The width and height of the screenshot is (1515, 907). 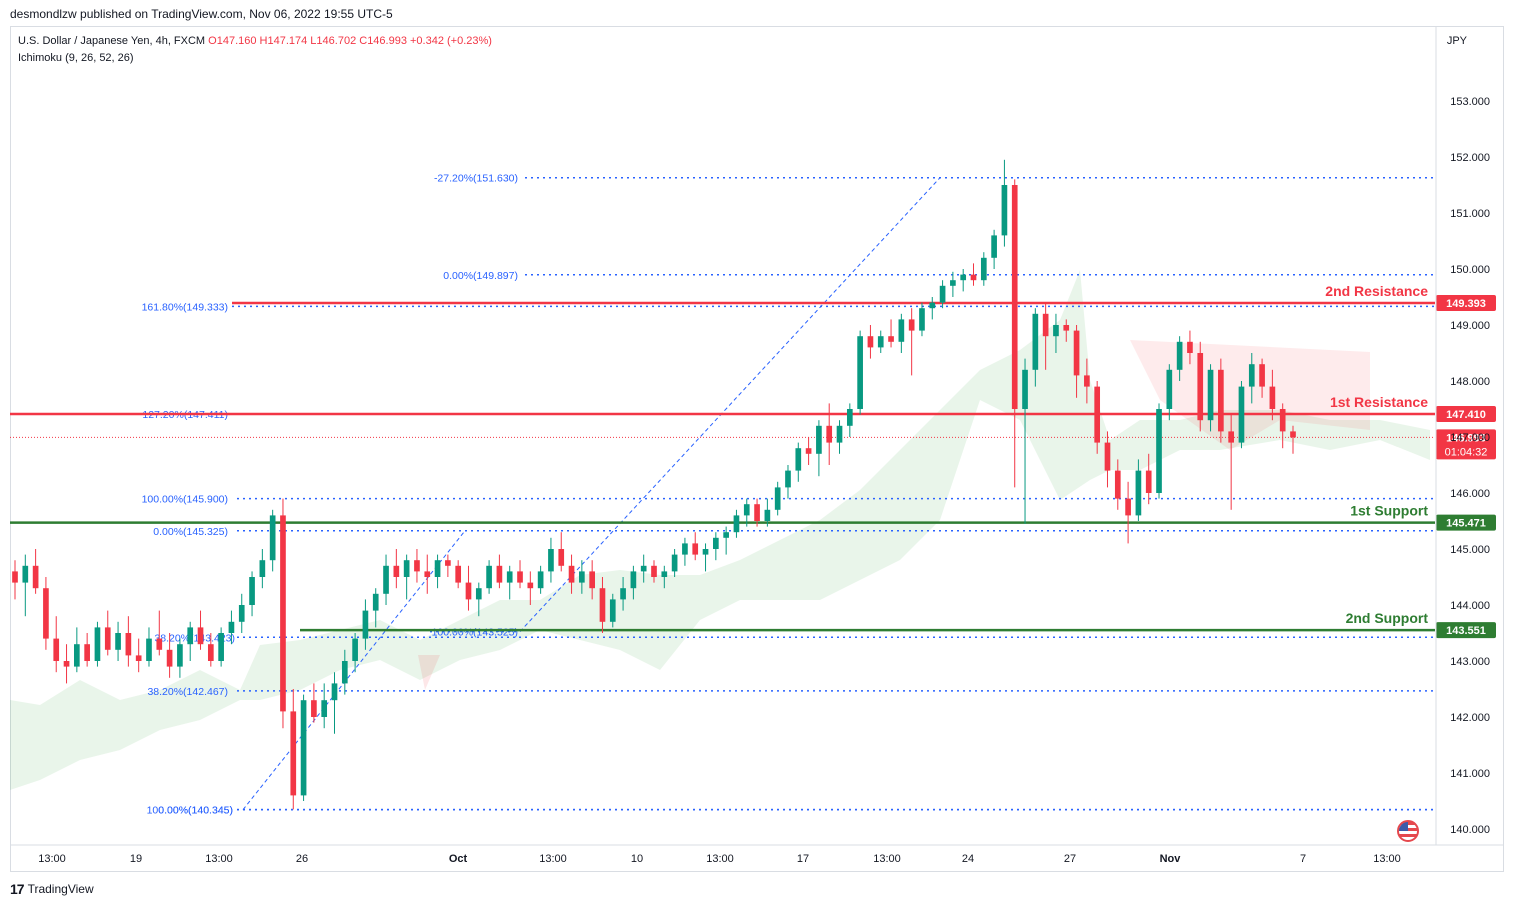 I want to click on indicator-label: Ichimoku (9, 26, 52, 26), so click(x=76, y=58).